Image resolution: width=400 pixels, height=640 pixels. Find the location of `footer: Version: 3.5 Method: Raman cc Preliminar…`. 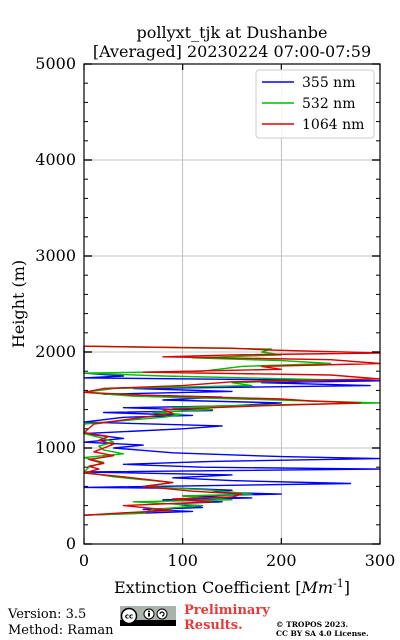

footer: Version: 3.5 Method: Raman cc Preliminar… is located at coordinates (200, 620).